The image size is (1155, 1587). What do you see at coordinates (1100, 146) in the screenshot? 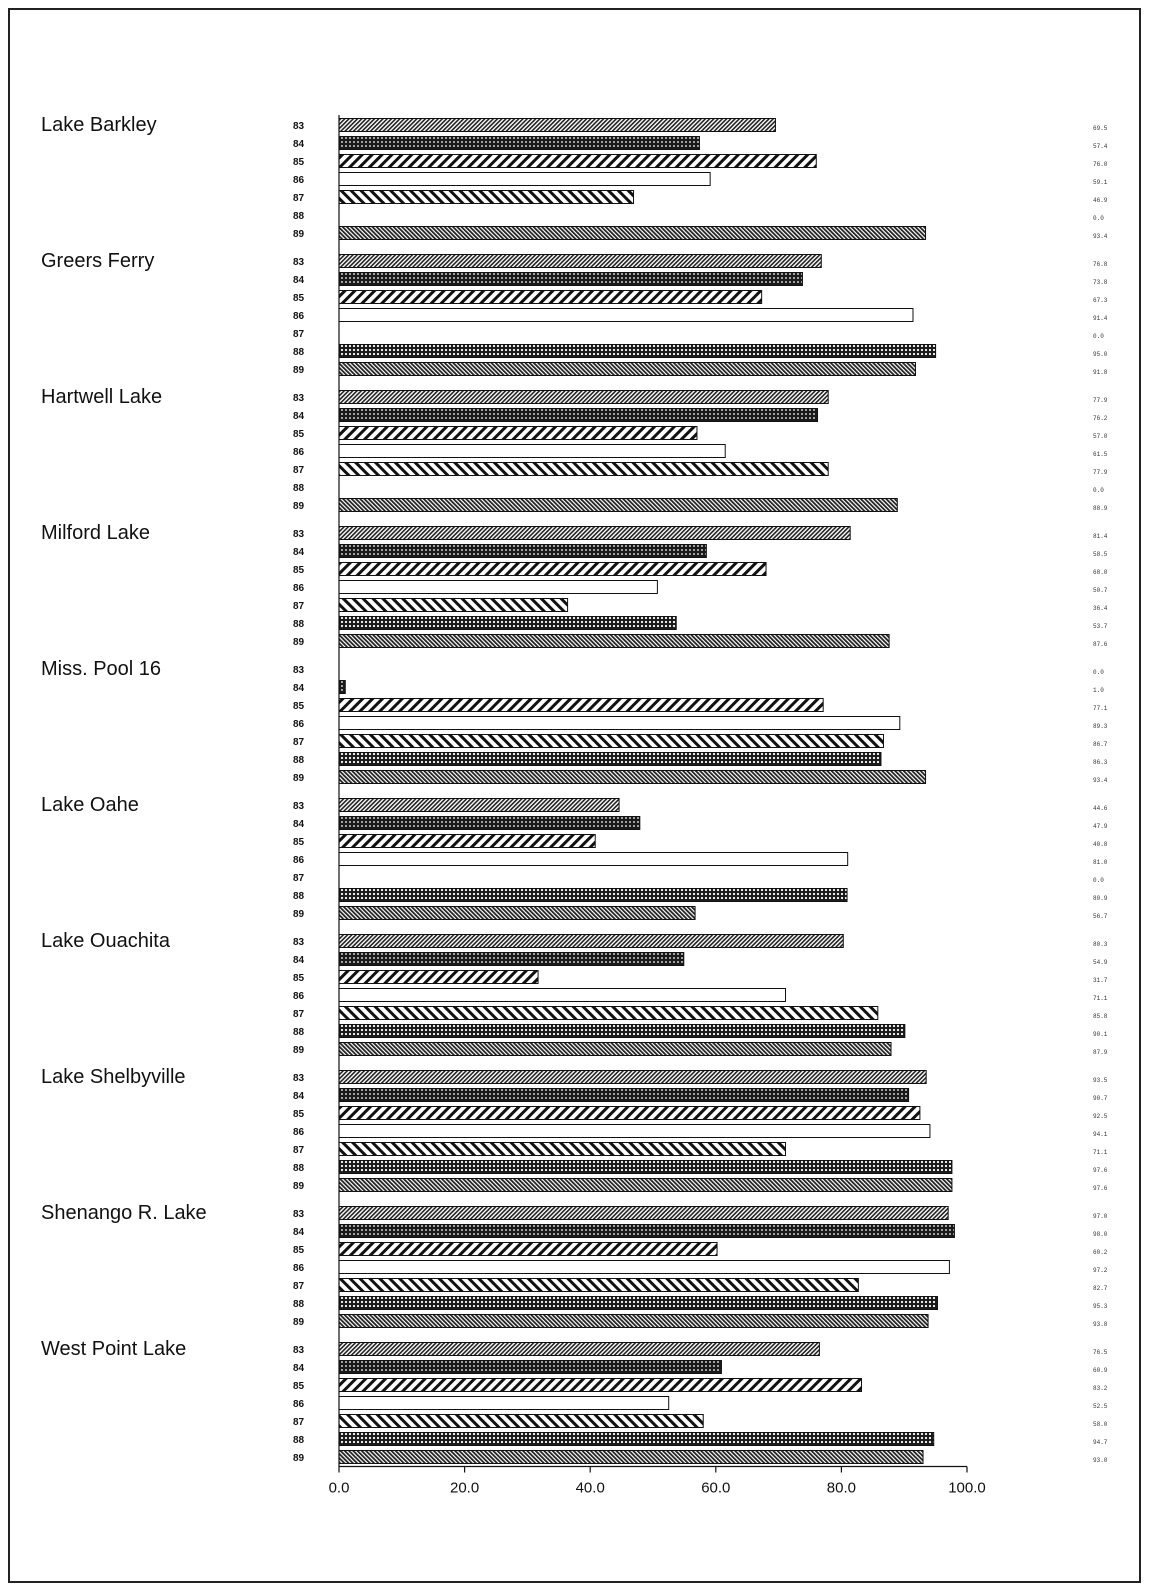
I see `value-label: 57.4` at bounding box center [1100, 146].